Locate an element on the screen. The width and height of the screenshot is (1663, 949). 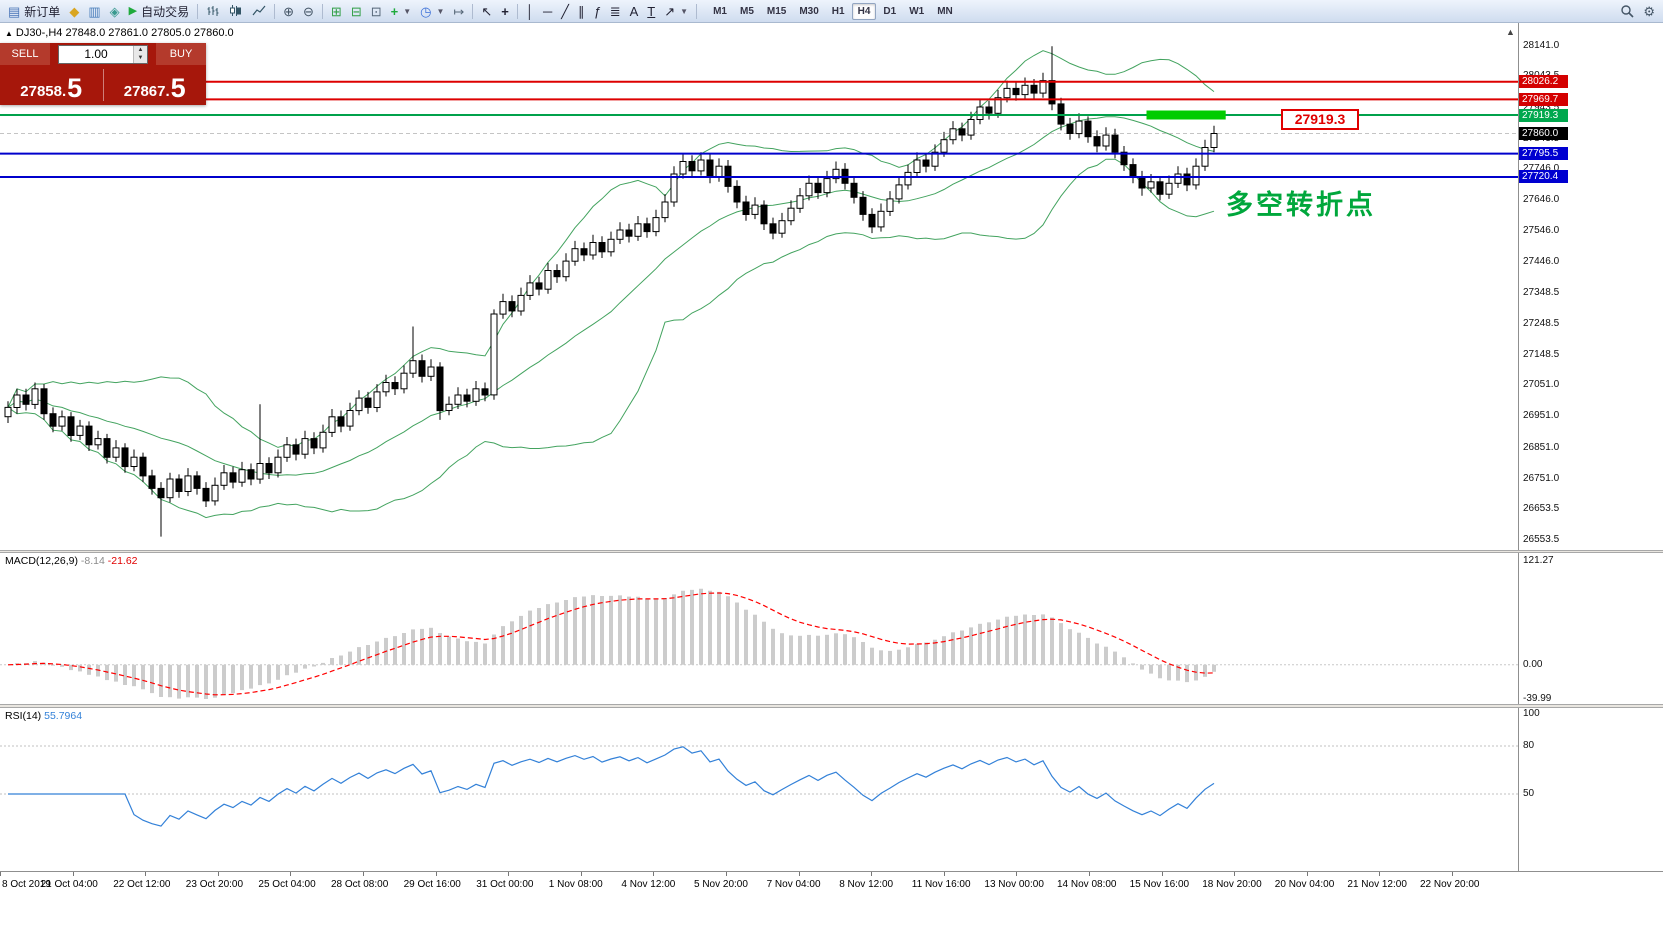
sell-price: 27858. is located at coordinates (43, 91).